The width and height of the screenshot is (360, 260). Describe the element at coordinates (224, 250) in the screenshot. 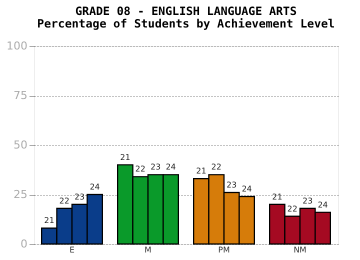

I see `x-tick-label: PM` at that location.